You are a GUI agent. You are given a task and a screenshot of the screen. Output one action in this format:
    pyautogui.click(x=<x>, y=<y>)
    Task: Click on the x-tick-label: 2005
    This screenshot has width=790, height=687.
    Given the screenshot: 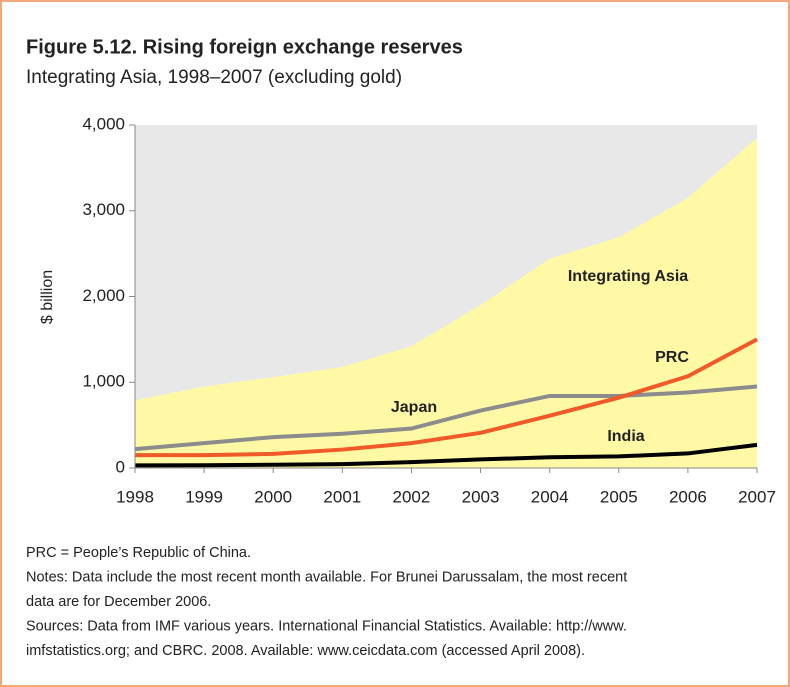 What is the action you would take?
    pyautogui.click(x=619, y=496)
    